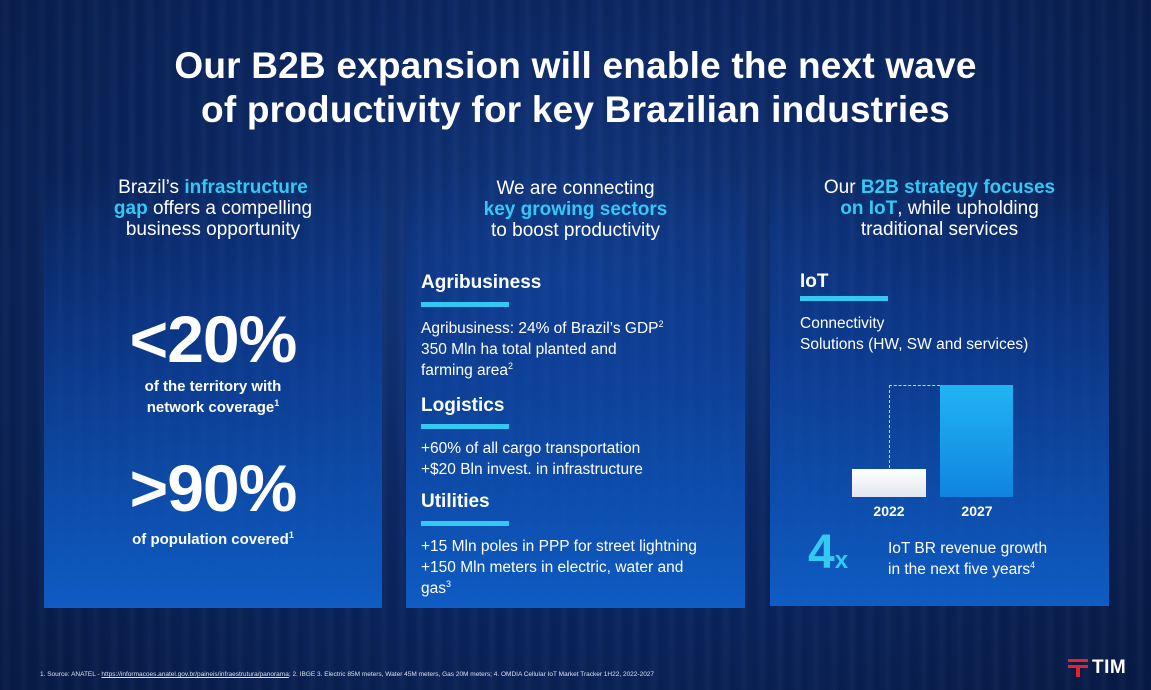 The height and width of the screenshot is (690, 1151). Describe the element at coordinates (939, 229) in the screenshot. I see `heading-text: traditional services` at that location.